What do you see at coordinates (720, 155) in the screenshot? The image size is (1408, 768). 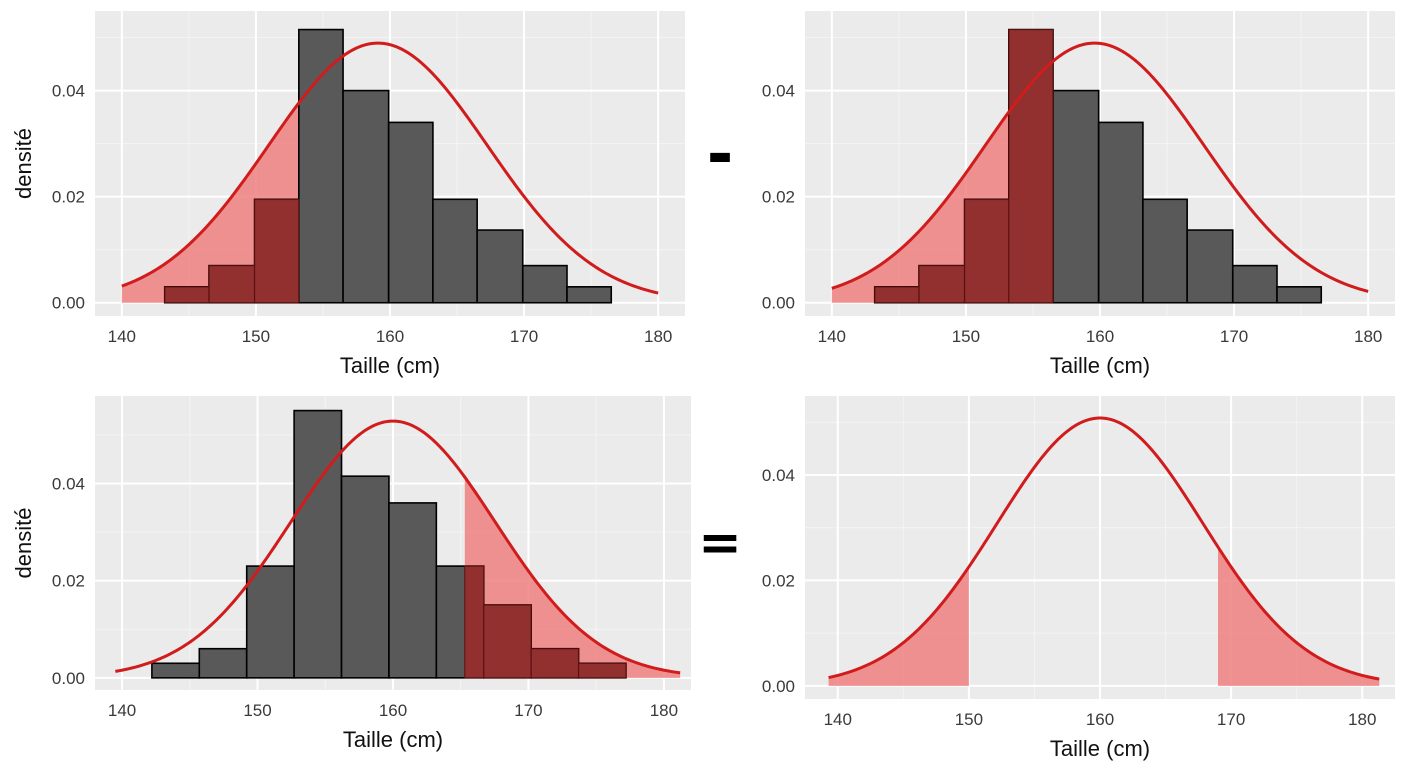 I see `minus-operator: -` at bounding box center [720, 155].